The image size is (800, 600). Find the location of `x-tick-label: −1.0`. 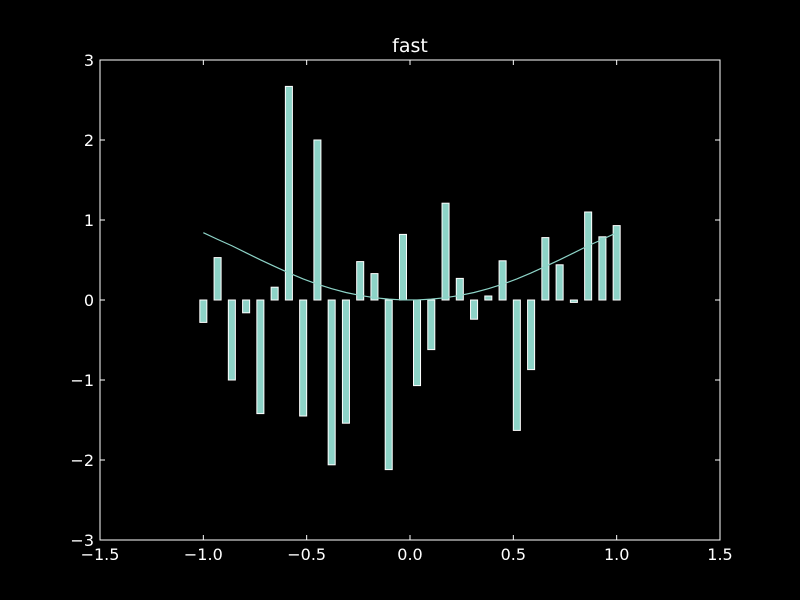

x-tick-label: −1.0 is located at coordinates (203, 554).